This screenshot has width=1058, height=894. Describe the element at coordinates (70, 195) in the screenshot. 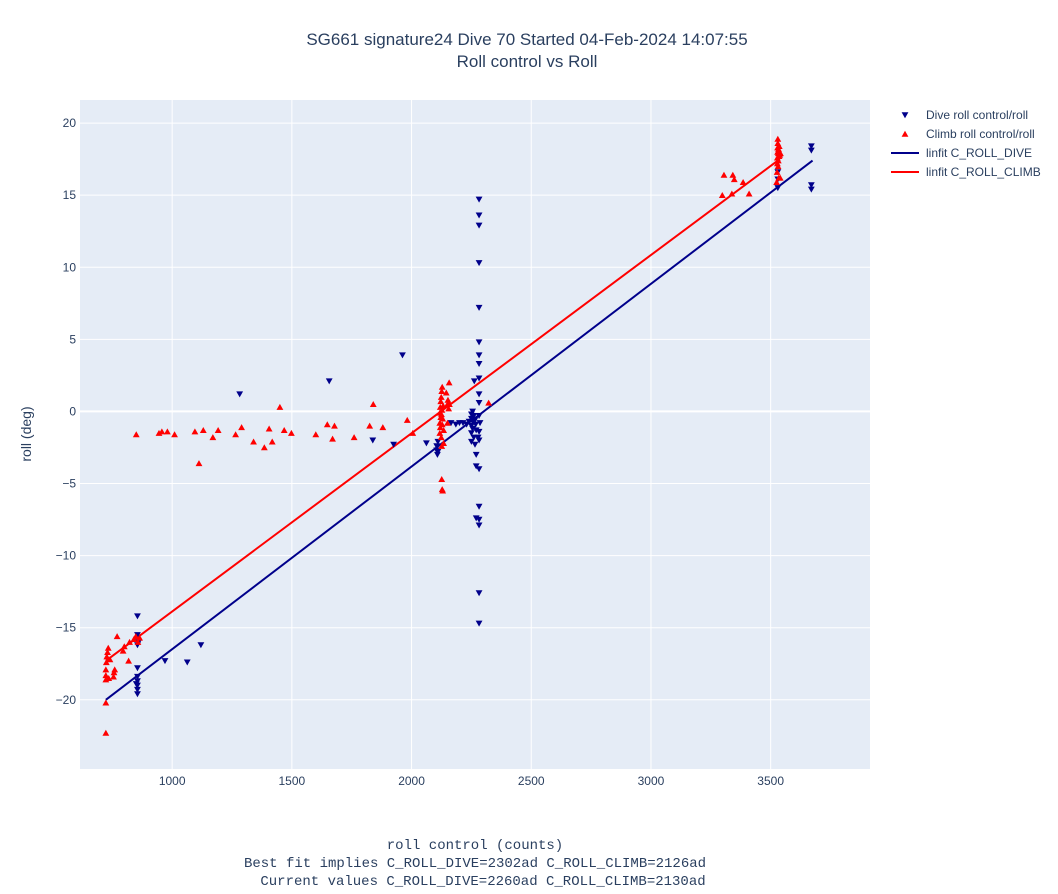

I see `y-tick-label: 15` at that location.